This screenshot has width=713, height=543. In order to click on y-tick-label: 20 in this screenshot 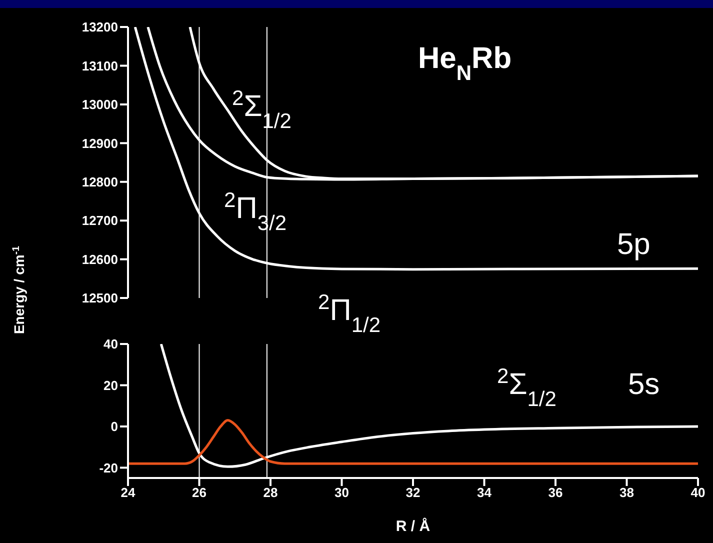, I will do `click(111, 385)`.